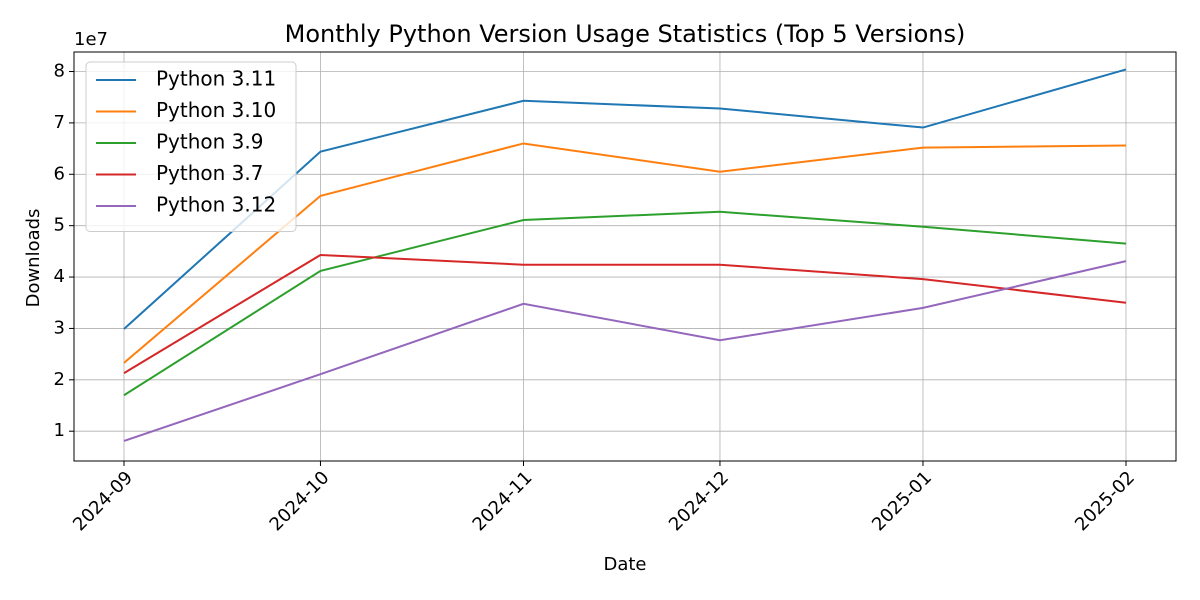 This screenshot has width=1200, height=600. Describe the element at coordinates (503, 501) in the screenshot. I see `x-tick-label: 2024-11` at that location.